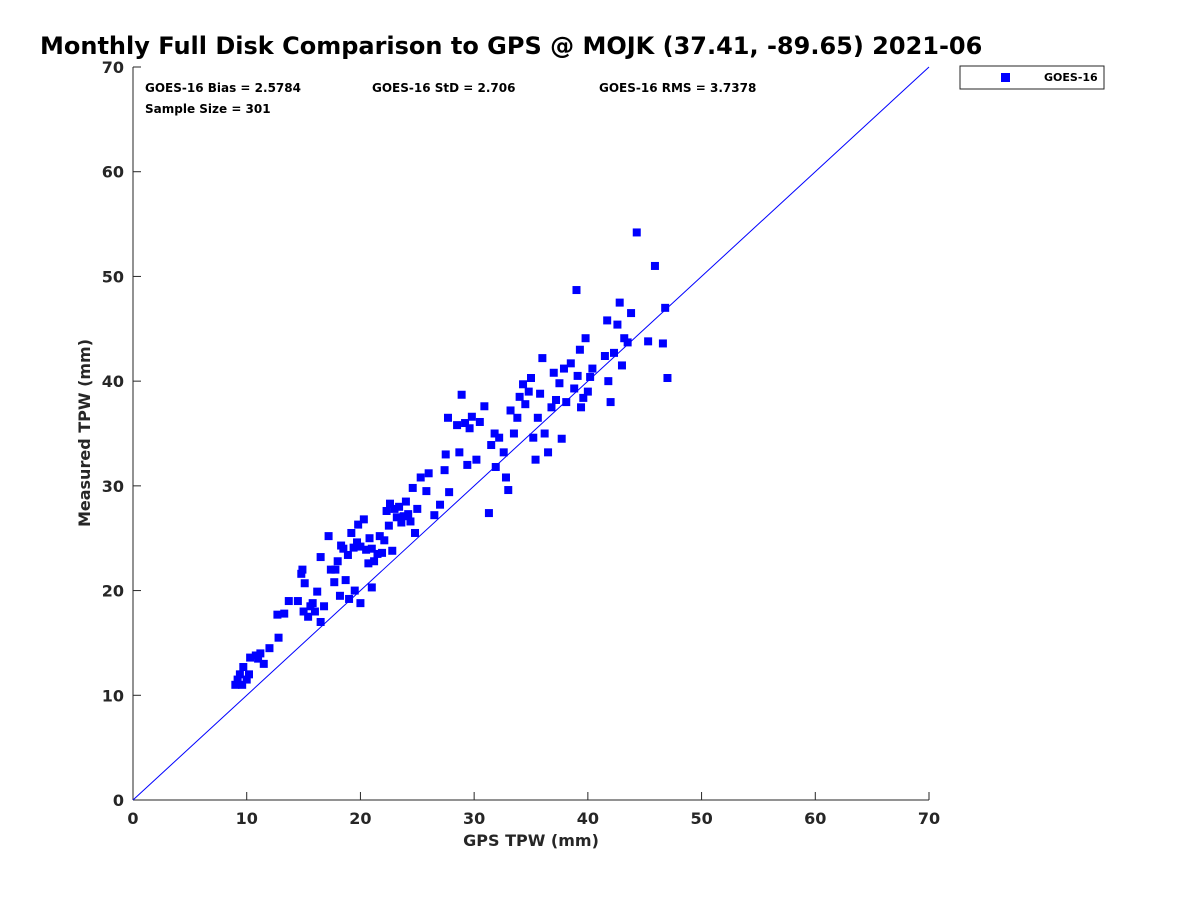 The height and width of the screenshot is (900, 1200). I want to click on x-tick-label: 30, so click(474, 818).